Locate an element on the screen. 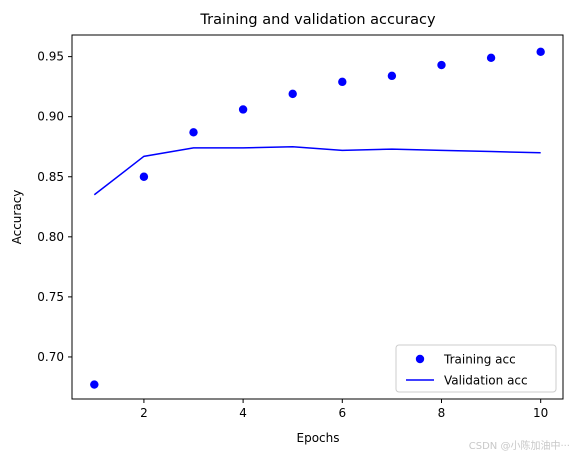  x-tick-label: 6 is located at coordinates (342, 413).